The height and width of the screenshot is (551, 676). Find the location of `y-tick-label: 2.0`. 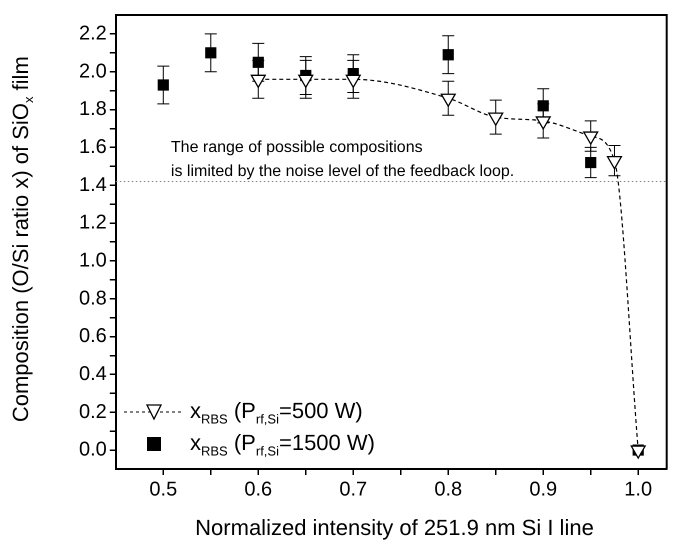

y-tick-label: 2.0 is located at coordinates (92, 71).